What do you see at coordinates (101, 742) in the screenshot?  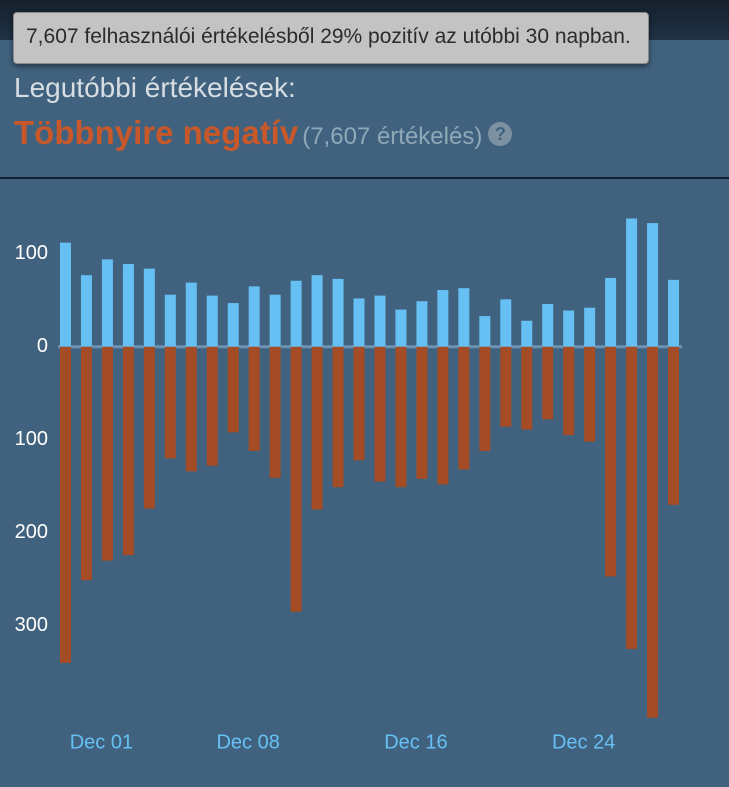 I see `x-tick-label: Dec 01` at bounding box center [101, 742].